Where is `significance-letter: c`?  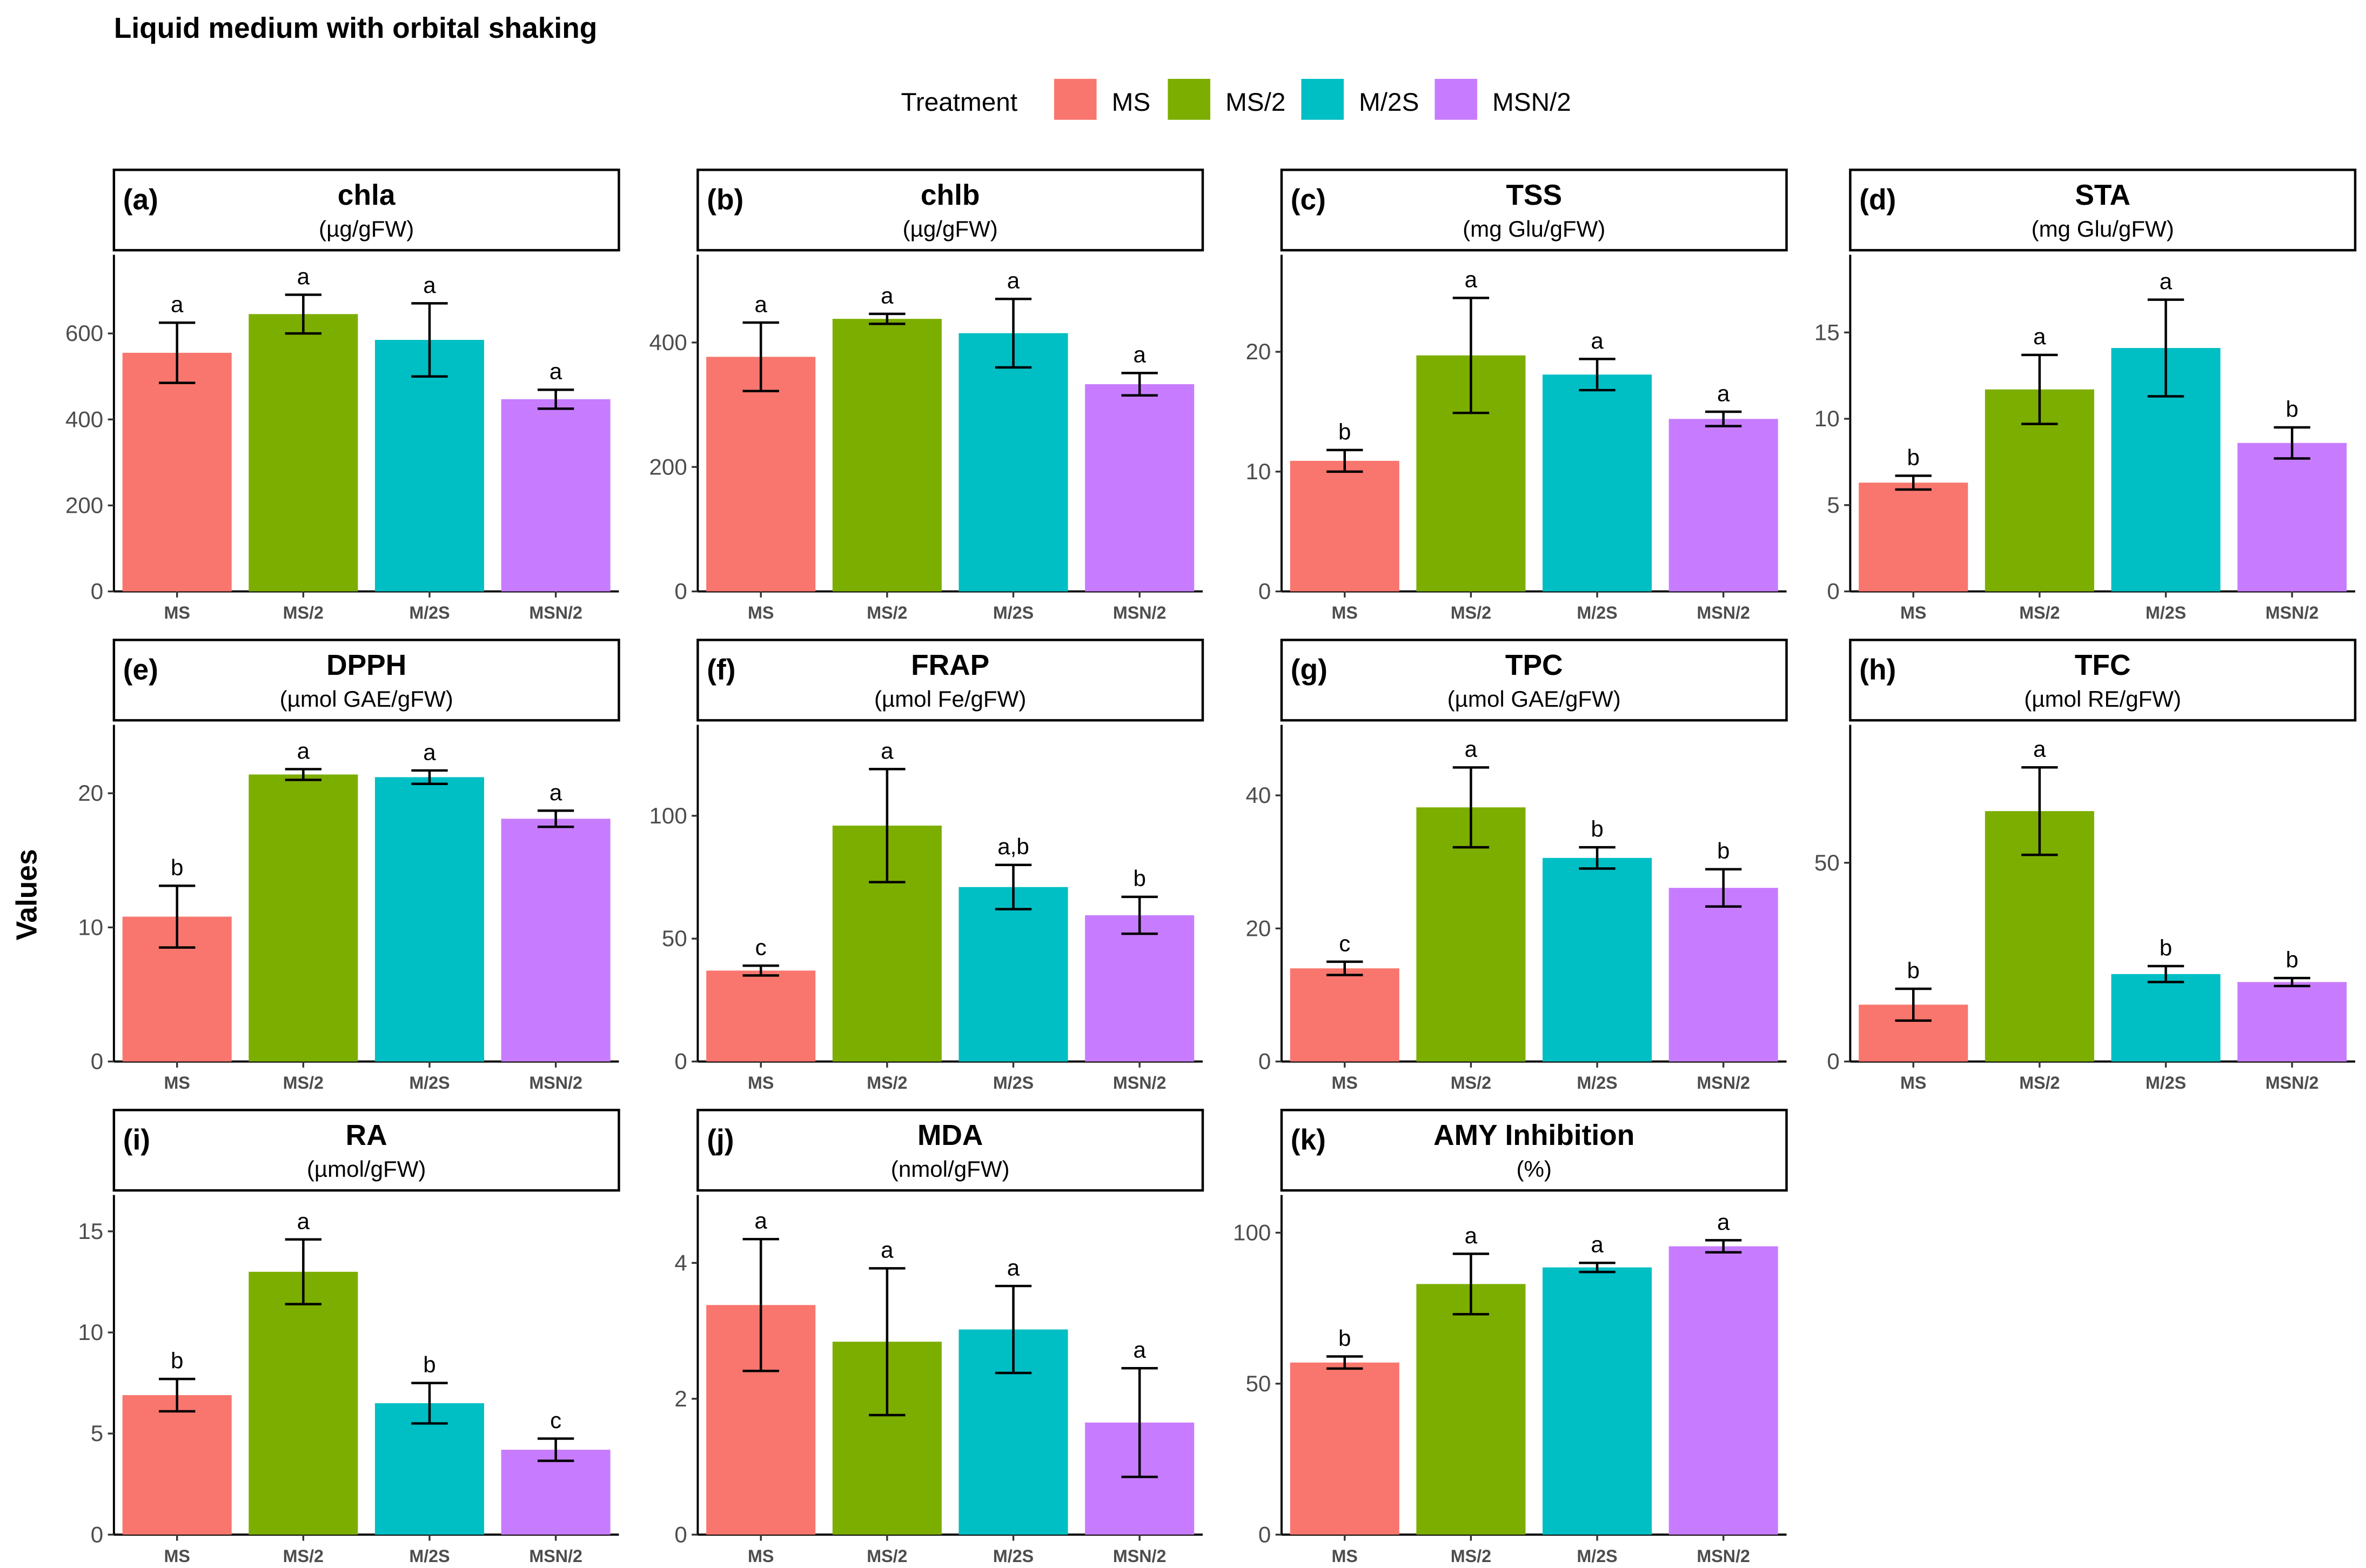
significance-letter: c is located at coordinates (1344, 943).